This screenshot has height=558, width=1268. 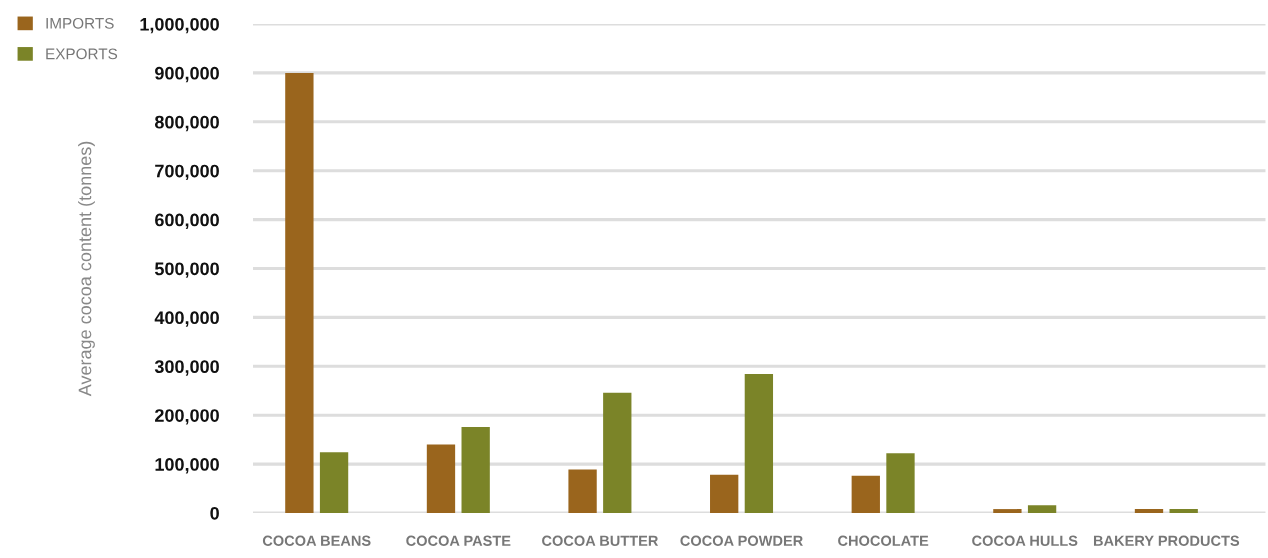 I want to click on y-tick-label: 700,000, so click(x=187, y=172).